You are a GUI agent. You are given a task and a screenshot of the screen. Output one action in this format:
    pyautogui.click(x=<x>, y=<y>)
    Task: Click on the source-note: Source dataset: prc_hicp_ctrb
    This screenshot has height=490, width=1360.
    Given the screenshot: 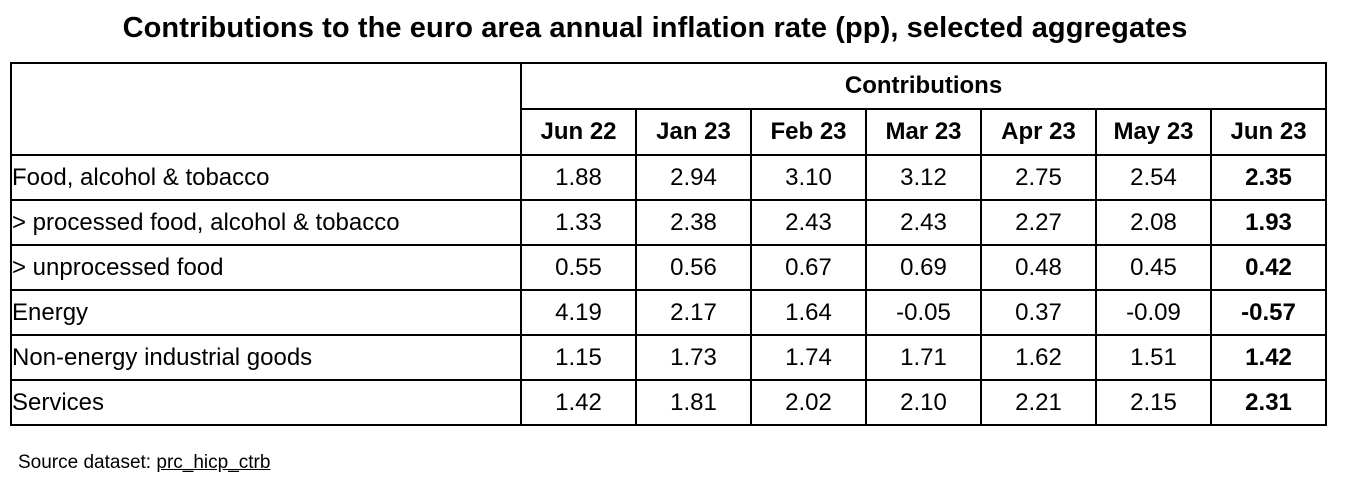 What is the action you would take?
    pyautogui.click(x=144, y=463)
    